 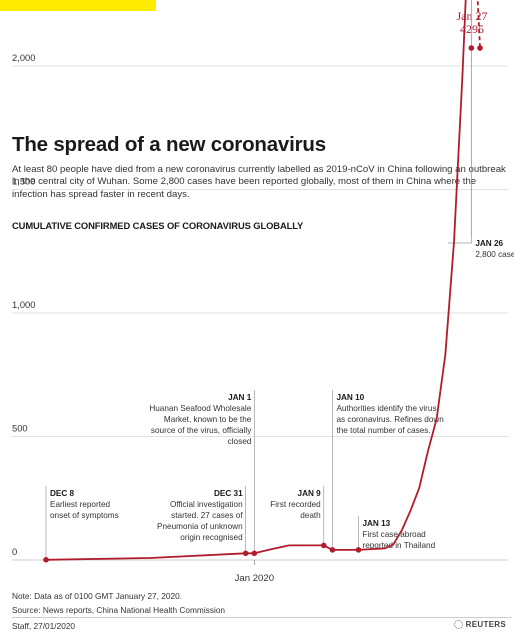 What do you see at coordinates (20, 428) in the screenshot?
I see `y-tick-label: 500` at bounding box center [20, 428].